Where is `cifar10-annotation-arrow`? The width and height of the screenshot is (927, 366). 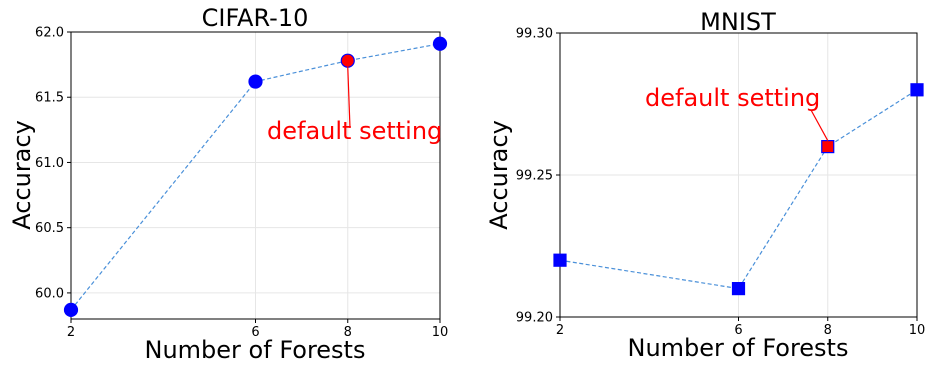
cifar10-annotation-arrow is located at coordinates (349, 97).